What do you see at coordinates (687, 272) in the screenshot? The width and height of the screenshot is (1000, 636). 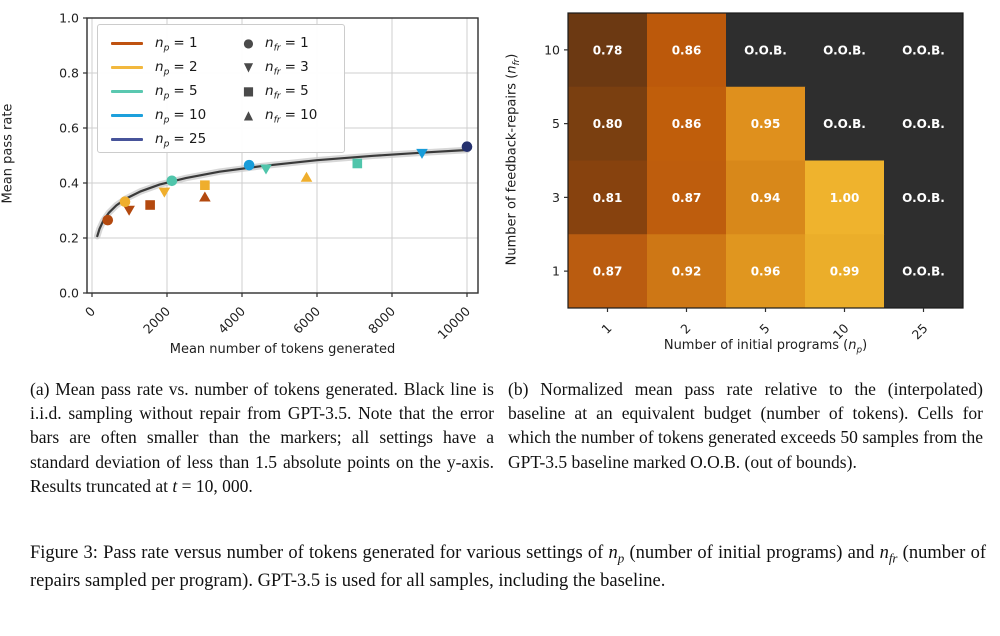 I see `heatmap-cell-value: 0.92` at bounding box center [687, 272].